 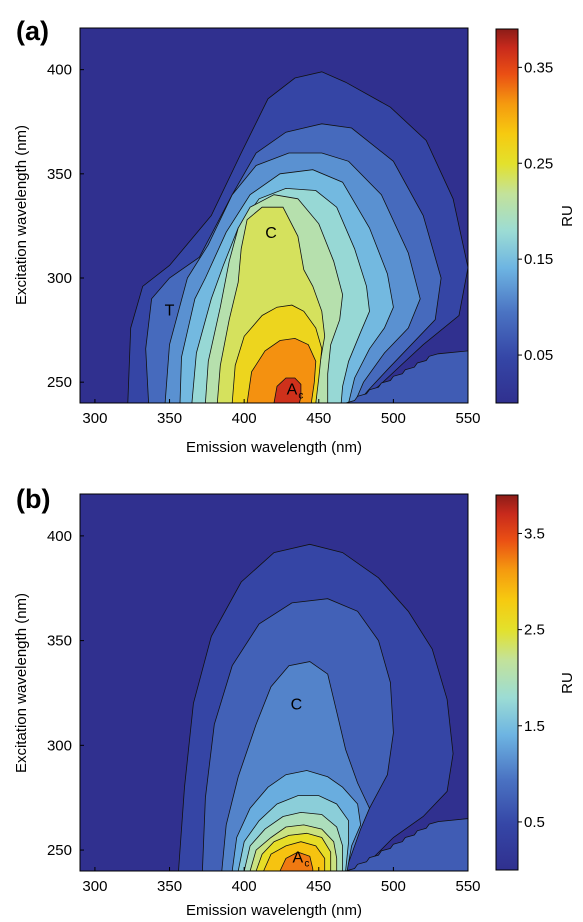 I want to click on colorbar-tick-label-0.25: 0.25, so click(x=538, y=163).